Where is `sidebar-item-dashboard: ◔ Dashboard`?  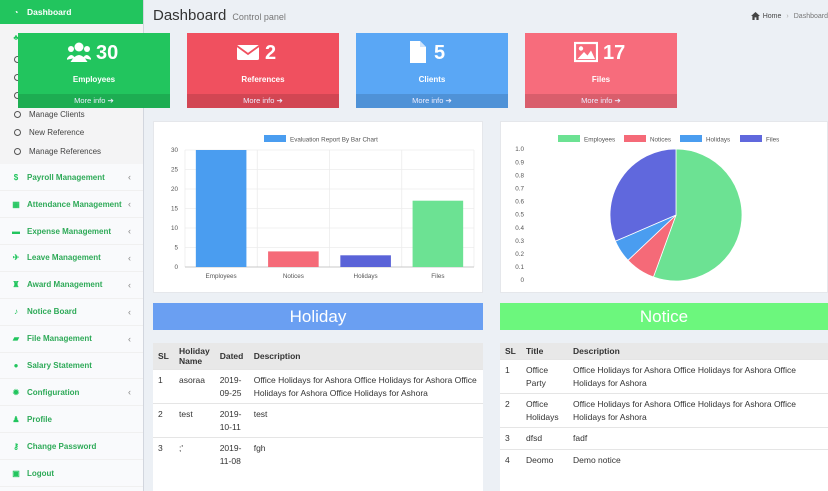 sidebar-item-dashboard: ◔ Dashboard is located at coordinates (71, 12).